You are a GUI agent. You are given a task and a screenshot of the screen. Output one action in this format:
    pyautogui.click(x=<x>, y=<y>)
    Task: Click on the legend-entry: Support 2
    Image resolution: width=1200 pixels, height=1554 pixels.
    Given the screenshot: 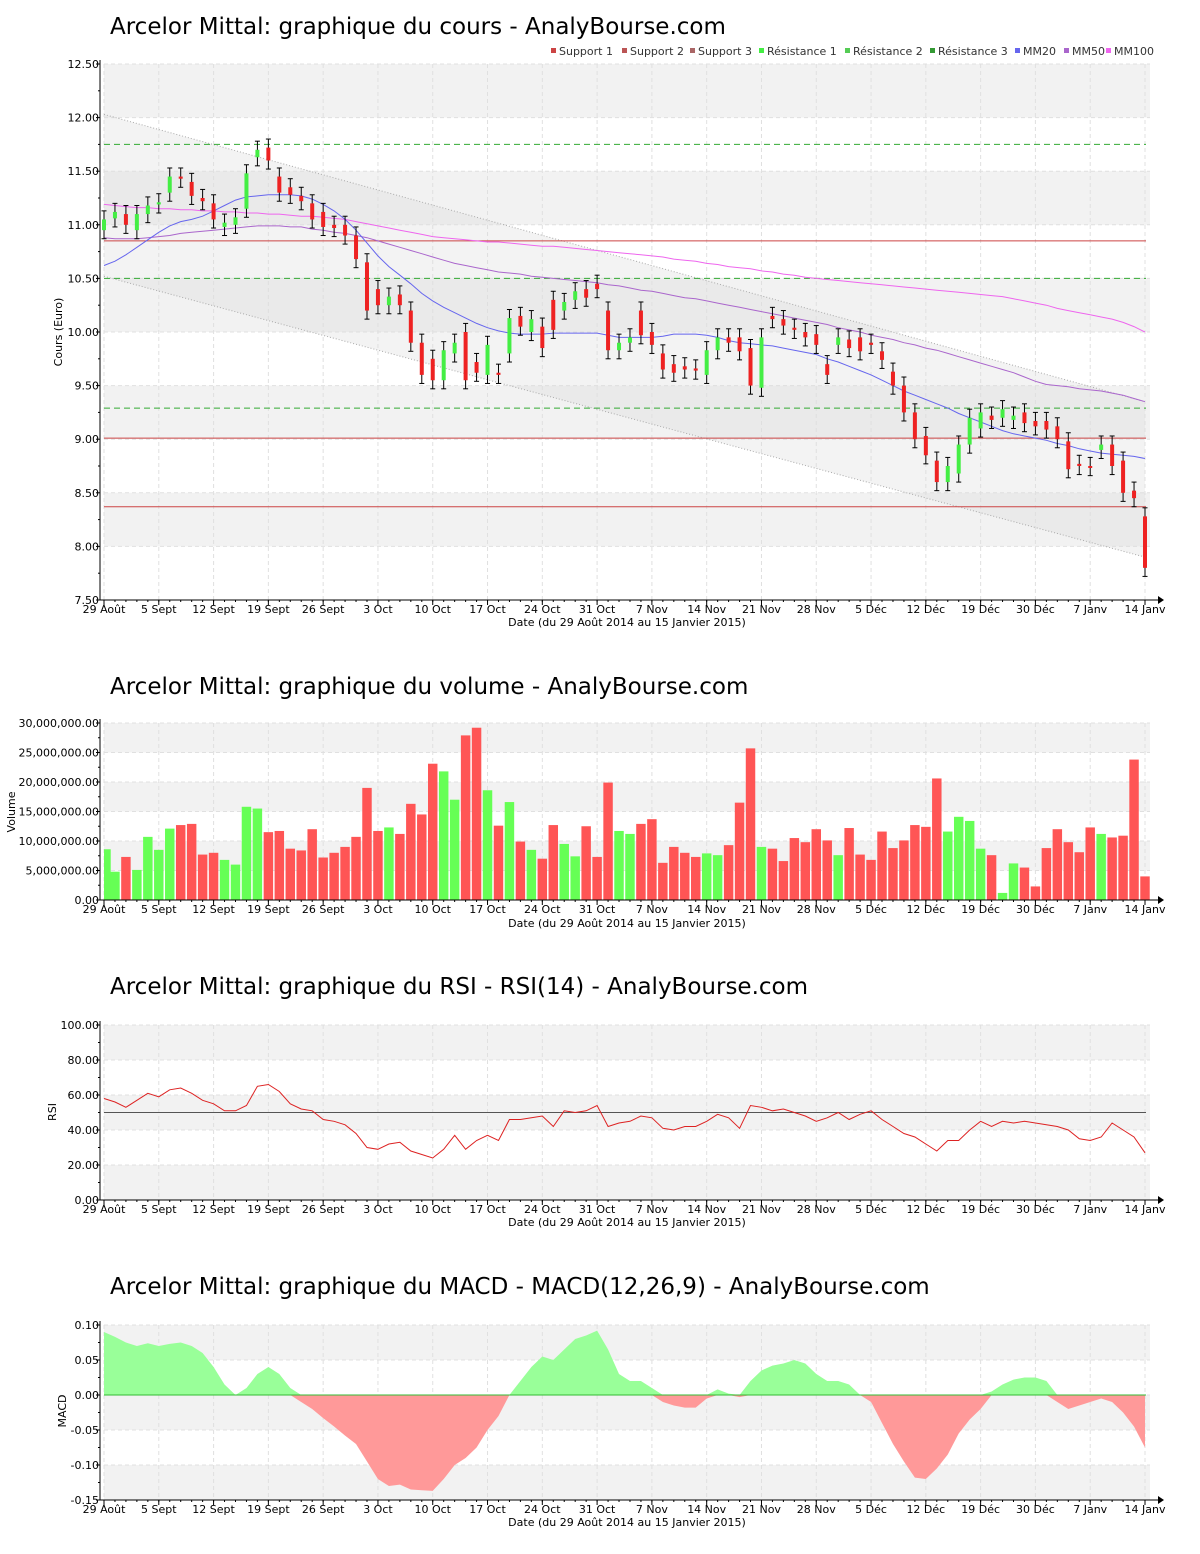 What is the action you would take?
    pyautogui.click(x=657, y=51)
    